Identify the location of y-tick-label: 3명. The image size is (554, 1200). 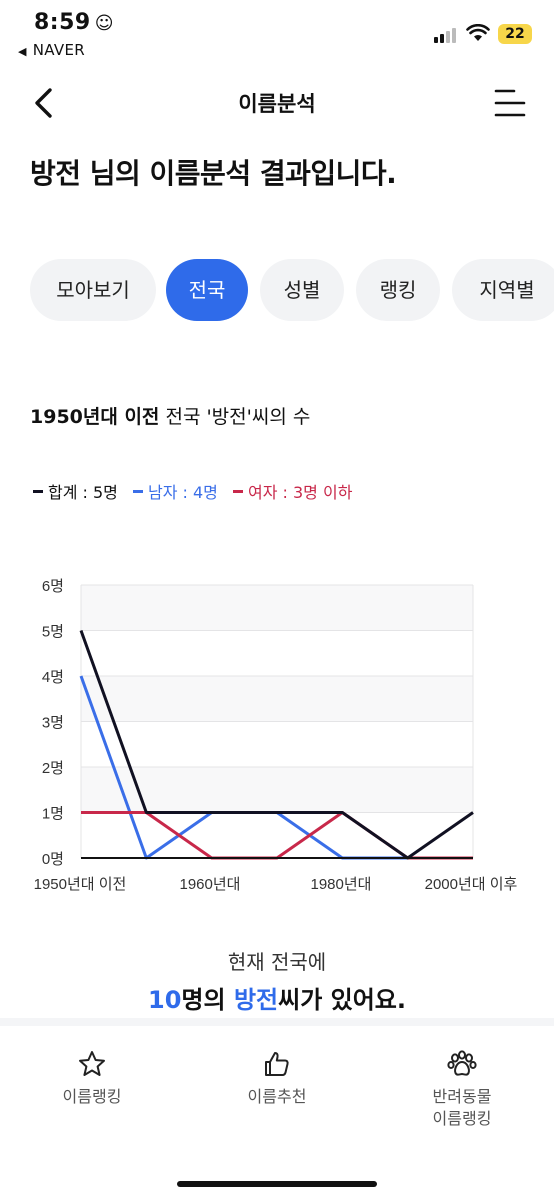
(53, 723).